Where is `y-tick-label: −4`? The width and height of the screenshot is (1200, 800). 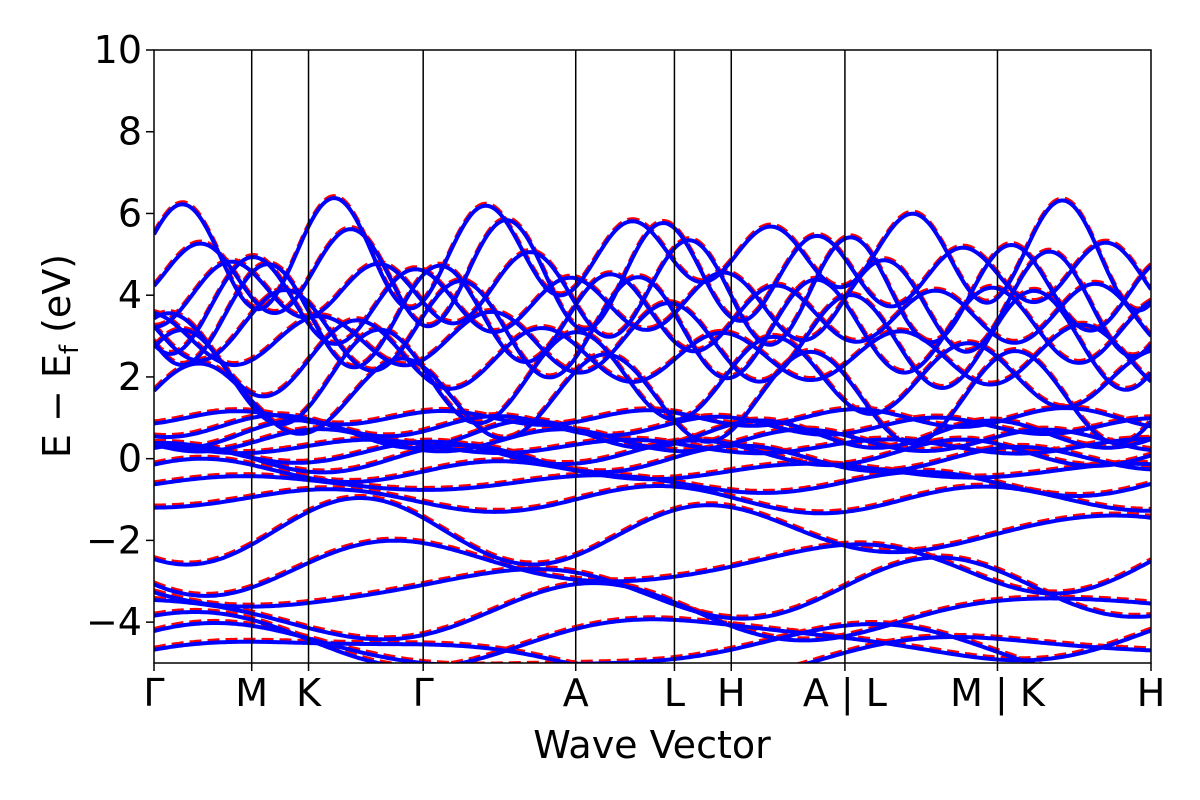
y-tick-label: −4 is located at coordinates (114, 622).